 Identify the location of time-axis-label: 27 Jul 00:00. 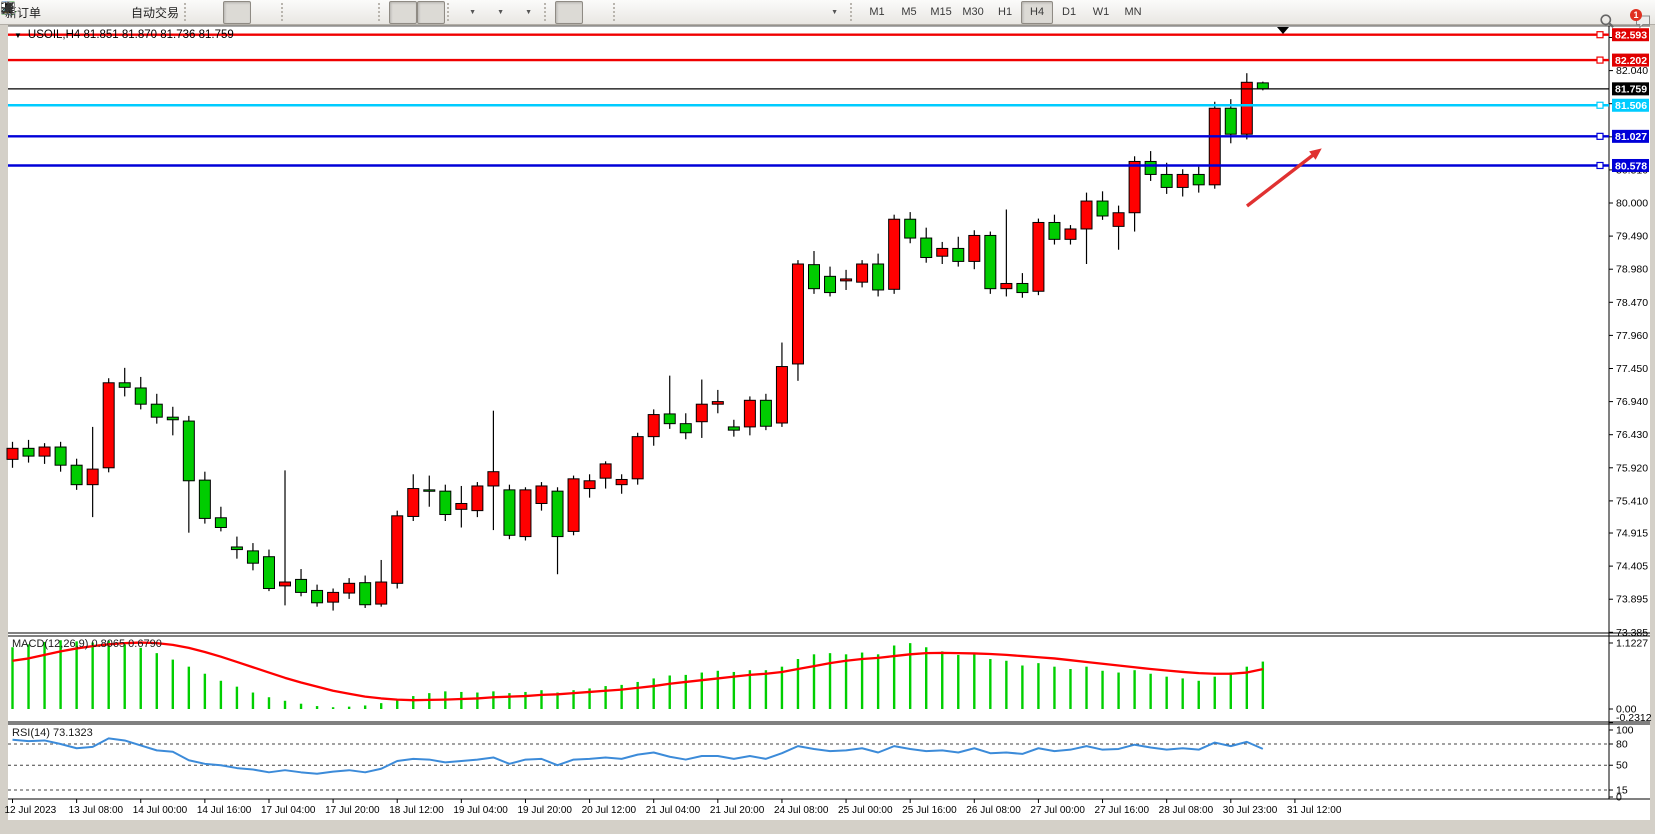
(1057, 810).